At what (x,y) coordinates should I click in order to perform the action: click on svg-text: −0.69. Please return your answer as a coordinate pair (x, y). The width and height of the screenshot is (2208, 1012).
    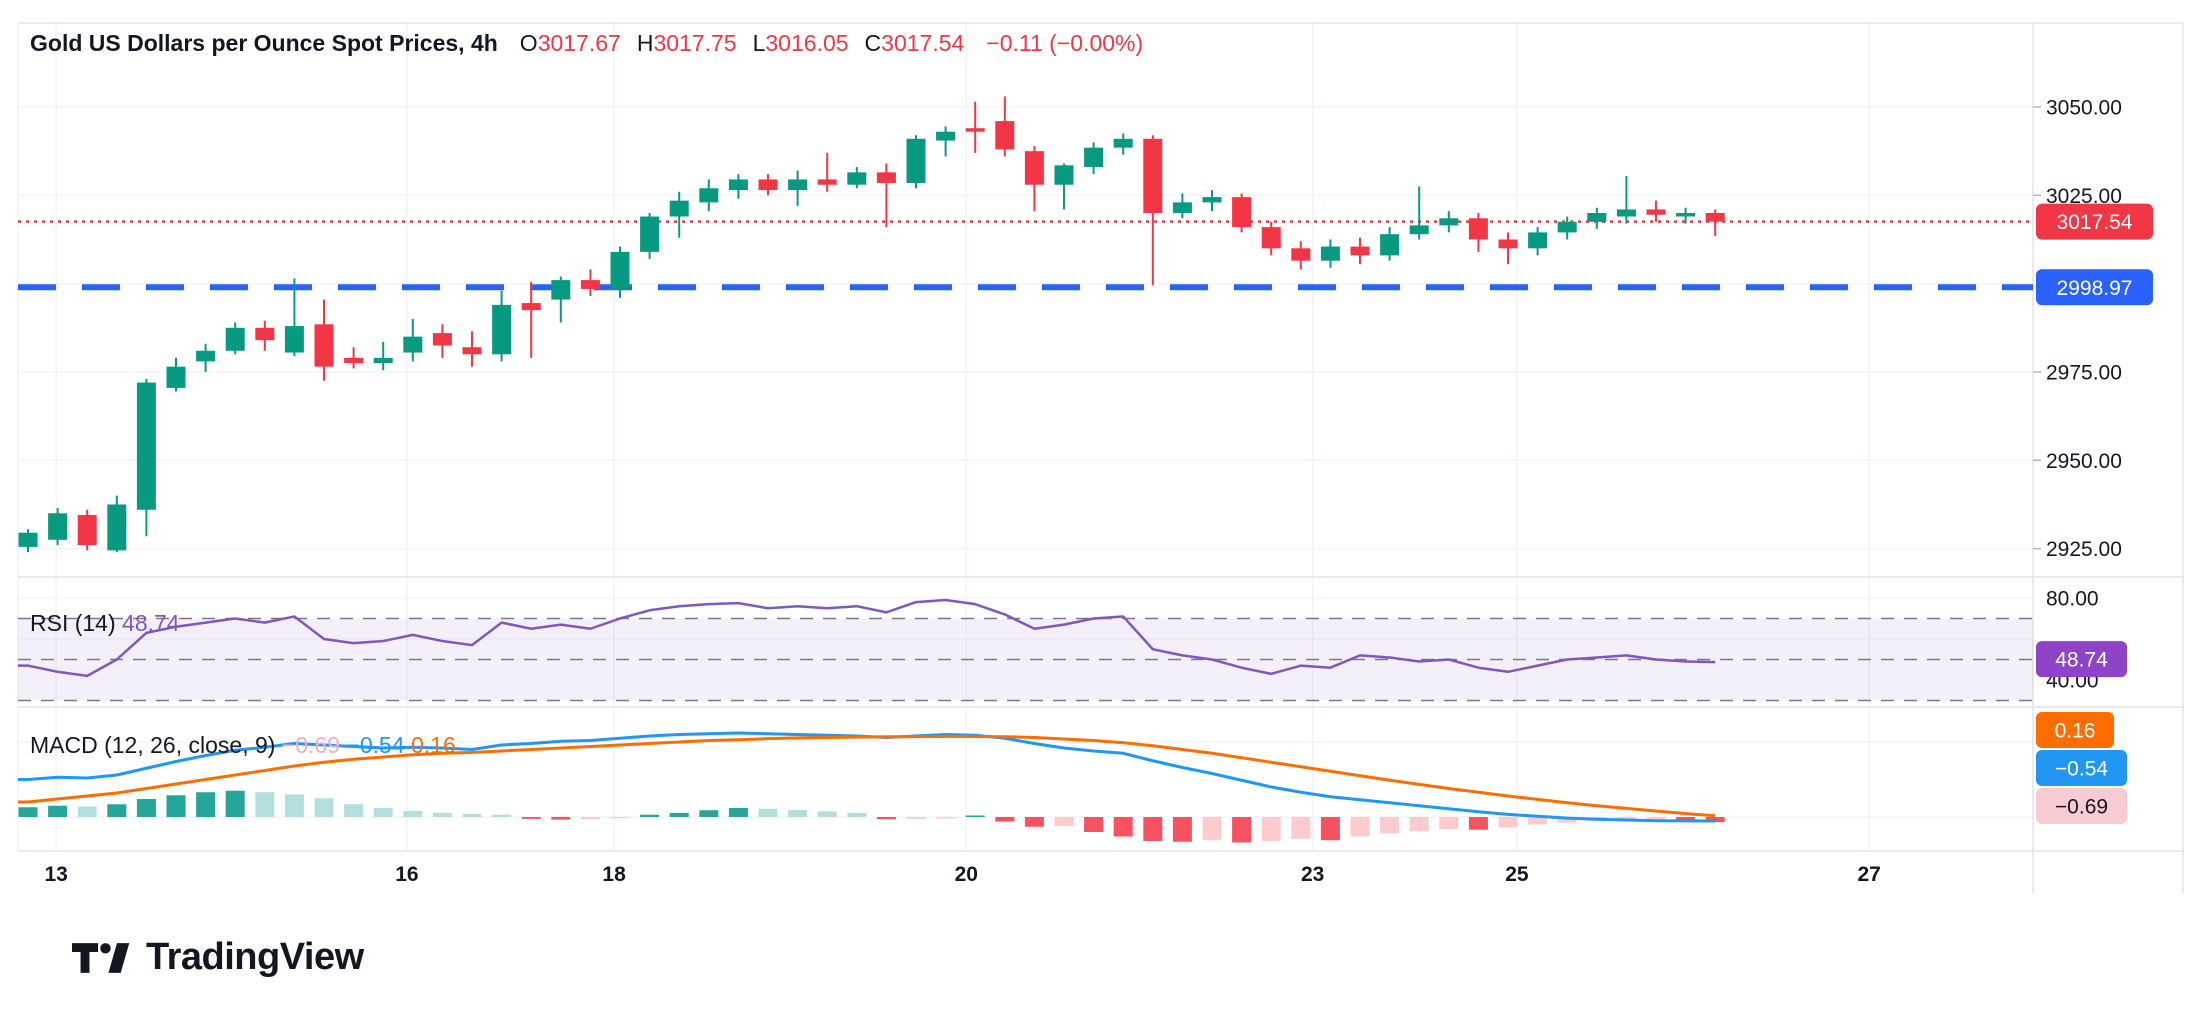
    Looking at the image, I should click on (2081, 807).